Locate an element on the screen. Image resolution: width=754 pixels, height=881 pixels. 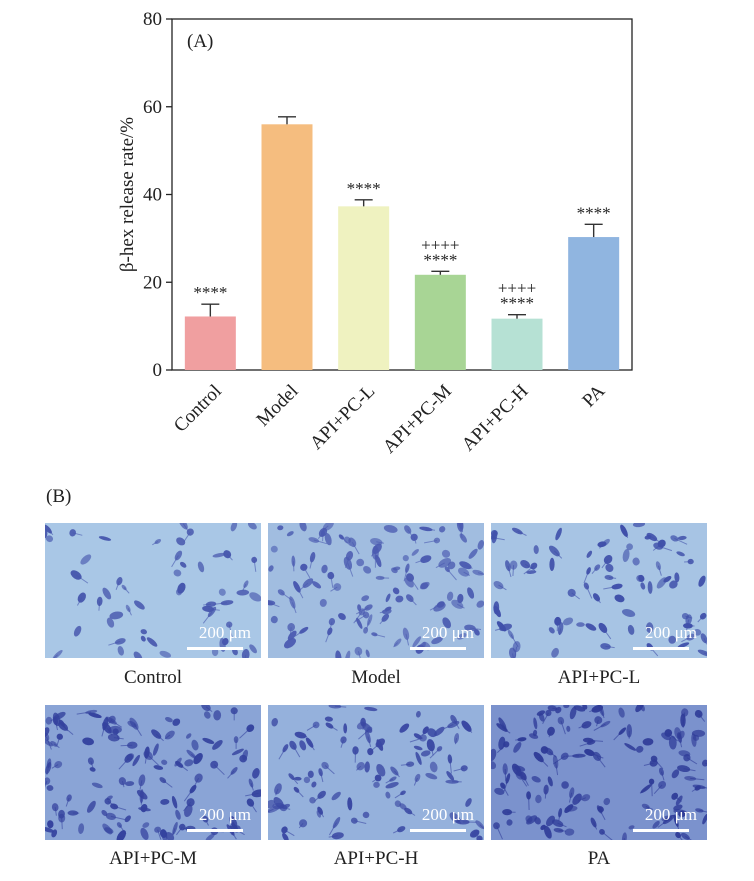
micrograph-caption: Model is located at coordinates (376, 677).